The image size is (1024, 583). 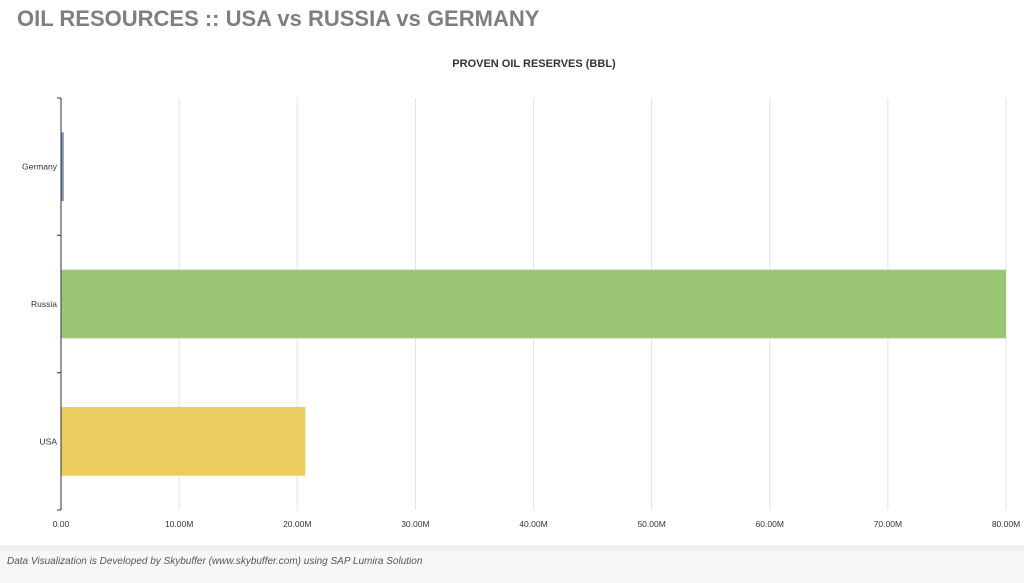 I want to click on bar-russia, so click(x=533, y=304).